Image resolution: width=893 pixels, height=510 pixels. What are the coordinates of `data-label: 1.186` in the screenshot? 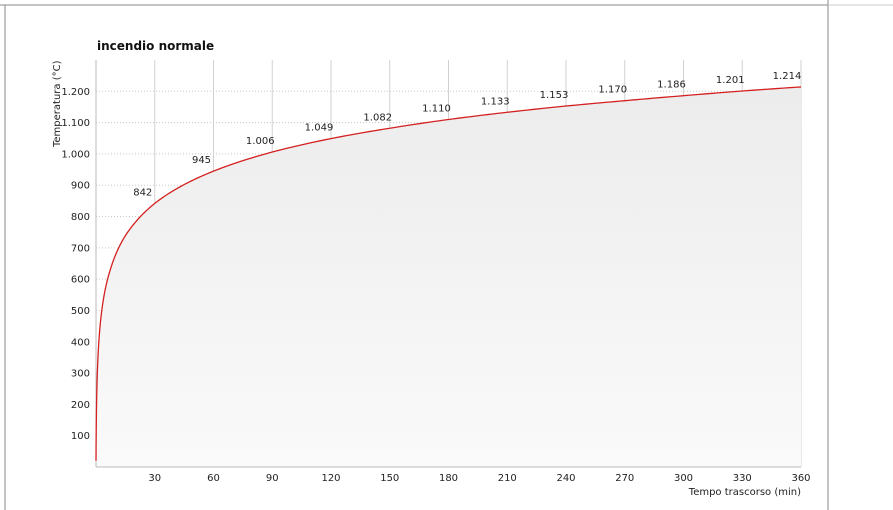 It's located at (671, 85).